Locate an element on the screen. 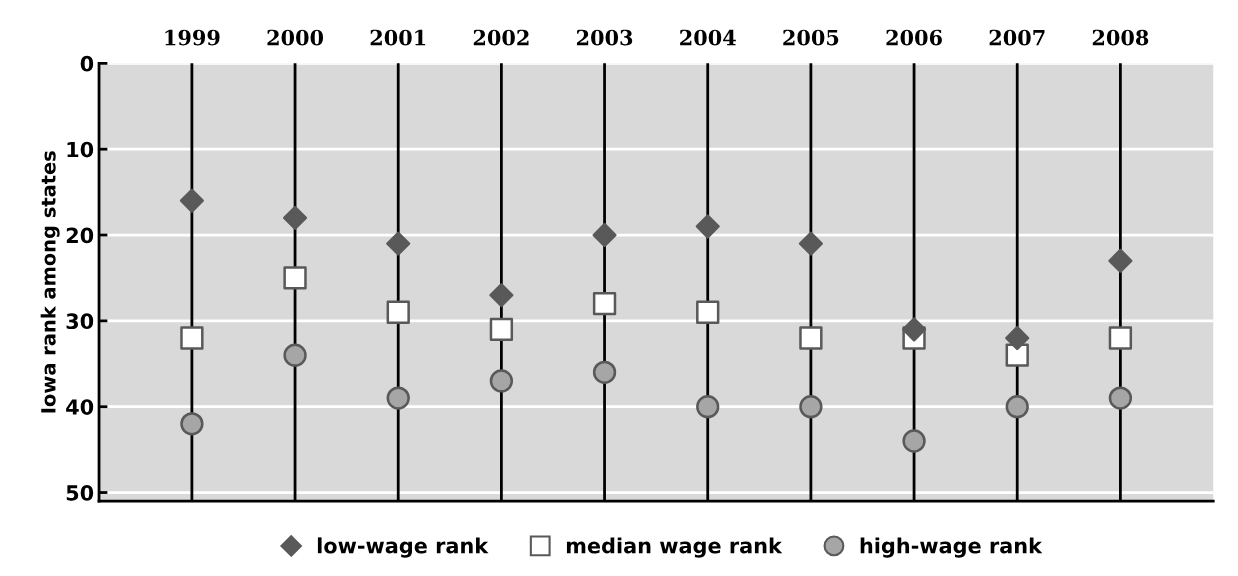 This screenshot has height=576, width=1238. y-axis-title: Iowa rank among states is located at coordinates (50, 282).